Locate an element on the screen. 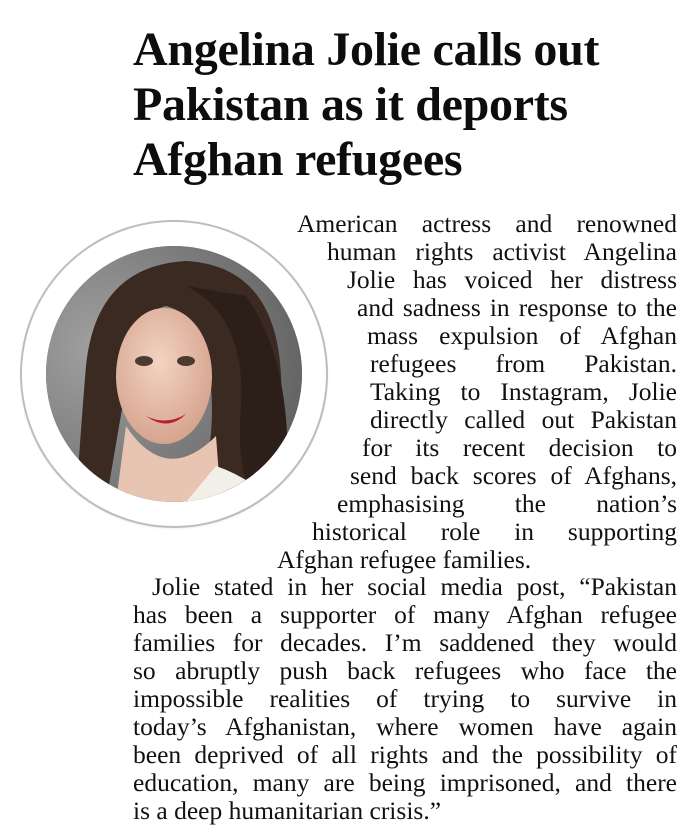 This screenshot has width=689, height=840. article-line: send back scores of Afghans, is located at coordinates (513, 475).